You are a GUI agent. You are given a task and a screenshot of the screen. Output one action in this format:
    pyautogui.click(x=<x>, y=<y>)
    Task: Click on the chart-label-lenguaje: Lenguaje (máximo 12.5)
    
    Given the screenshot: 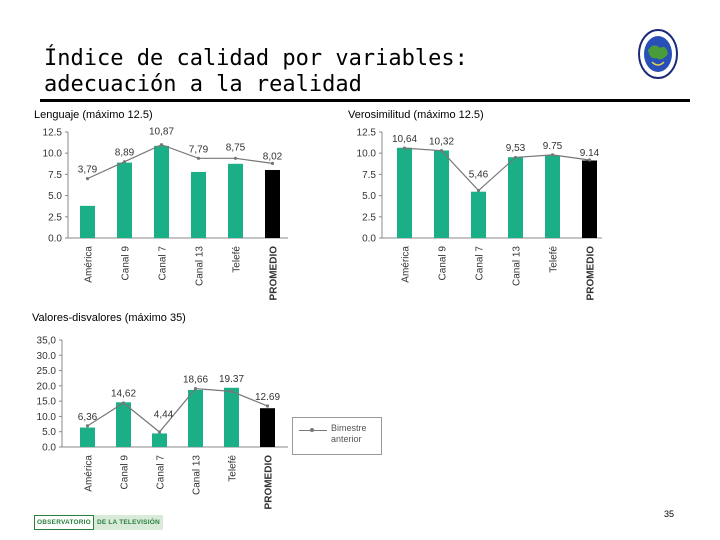 What is the action you would take?
    pyautogui.click(x=93, y=115)
    